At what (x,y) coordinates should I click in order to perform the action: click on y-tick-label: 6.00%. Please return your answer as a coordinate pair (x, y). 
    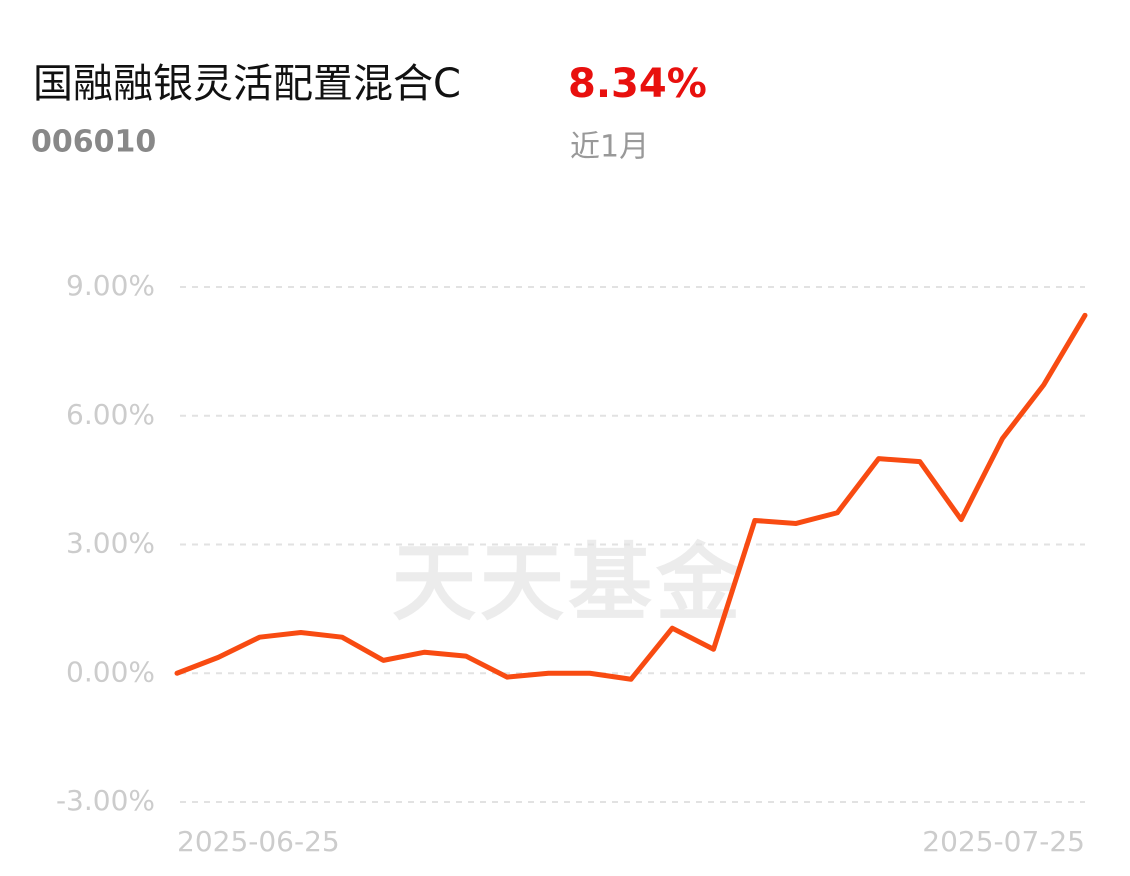
    Looking at the image, I should click on (110, 414).